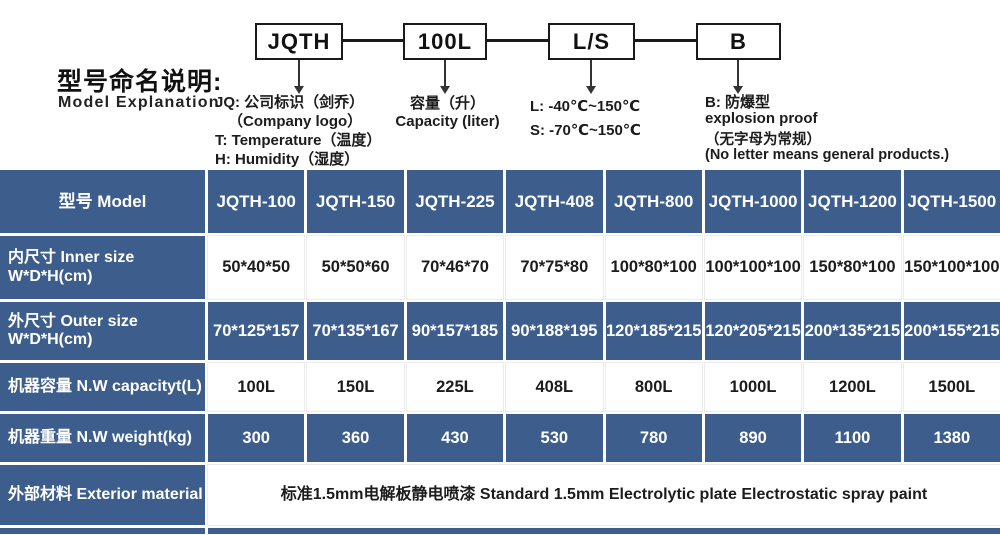 Image resolution: width=1000 pixels, height=535 pixels. Describe the element at coordinates (591, 41) in the screenshot. I see `model-code-box-temp-range: L/S` at that location.